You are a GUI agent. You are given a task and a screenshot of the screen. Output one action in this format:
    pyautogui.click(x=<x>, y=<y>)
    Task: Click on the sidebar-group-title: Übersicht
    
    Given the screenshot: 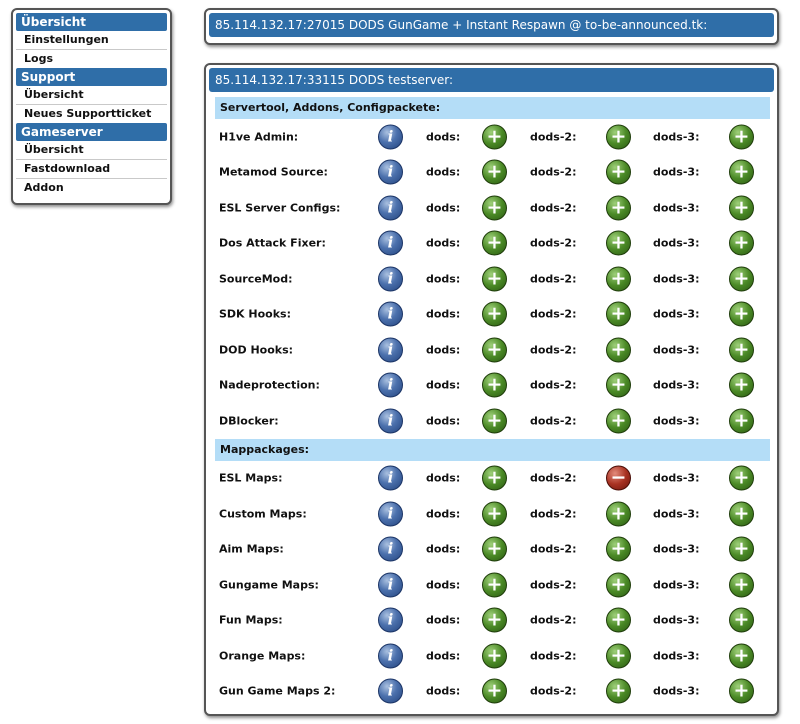 What is the action you would take?
    pyautogui.click(x=91, y=22)
    